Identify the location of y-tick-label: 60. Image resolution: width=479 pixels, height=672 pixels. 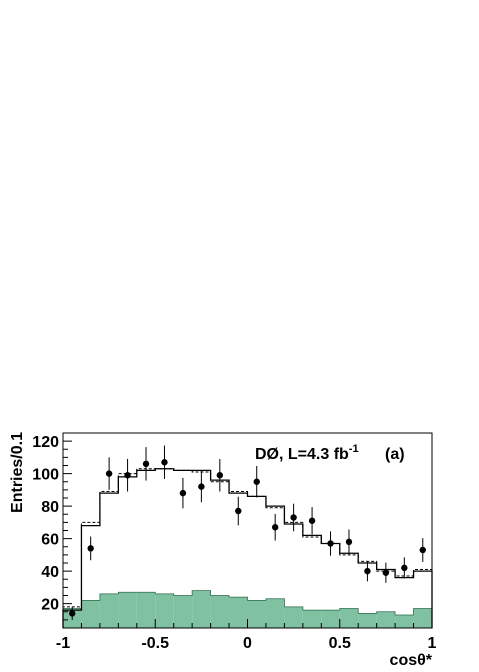
(50, 540).